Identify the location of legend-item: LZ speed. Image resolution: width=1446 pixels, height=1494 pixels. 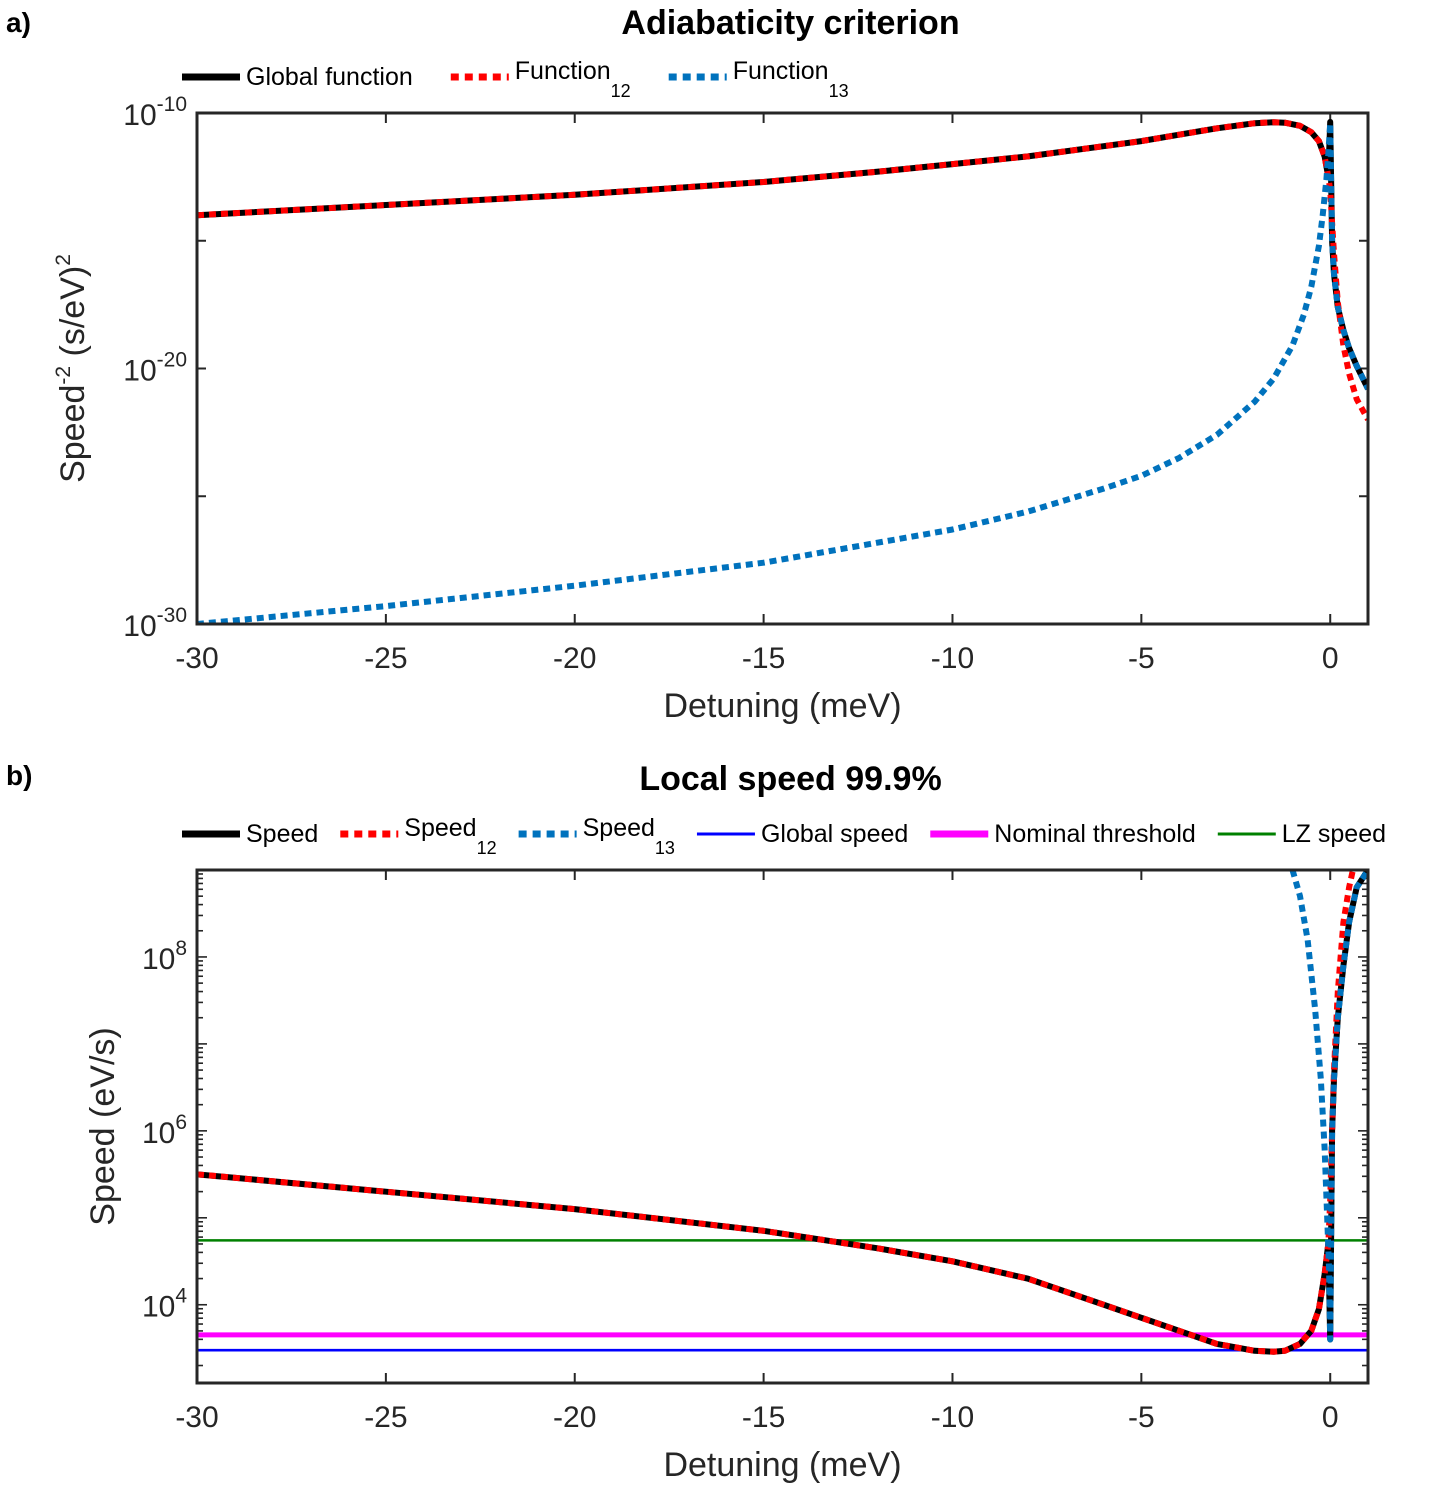
(1301, 834).